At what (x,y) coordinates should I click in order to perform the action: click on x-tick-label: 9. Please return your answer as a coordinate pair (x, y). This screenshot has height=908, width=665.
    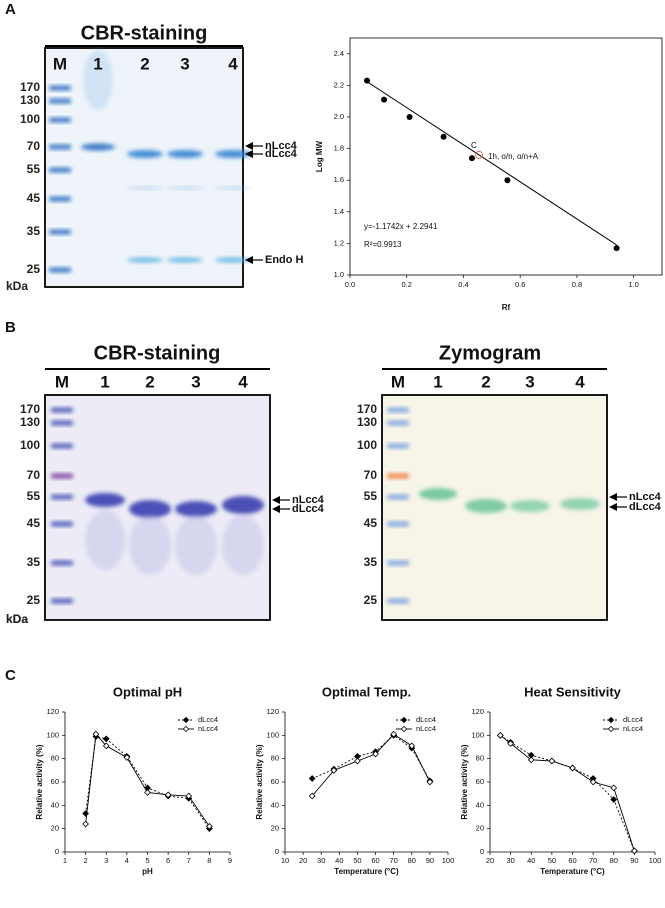
    Looking at the image, I should click on (230, 860).